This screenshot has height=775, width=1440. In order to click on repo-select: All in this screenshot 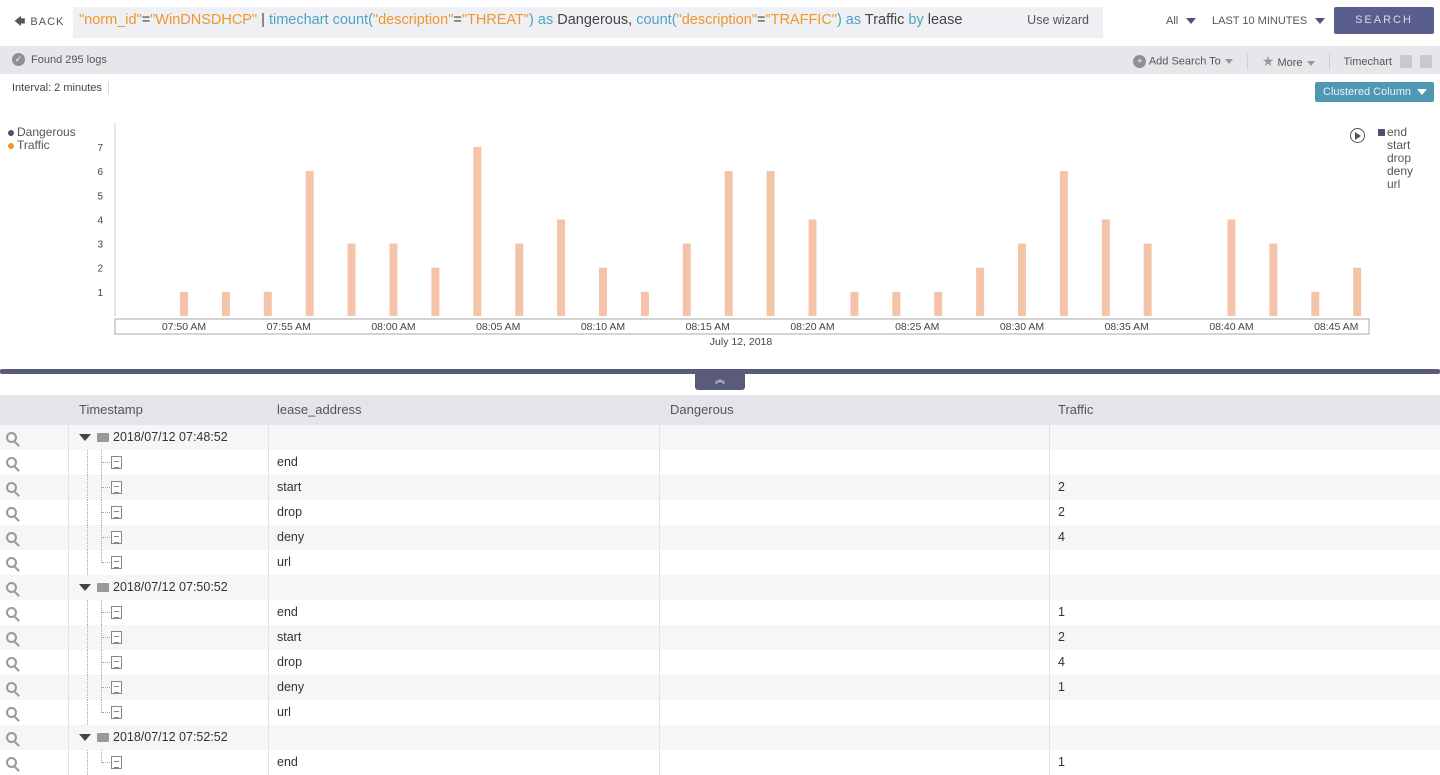, I will do `click(1181, 21)`.